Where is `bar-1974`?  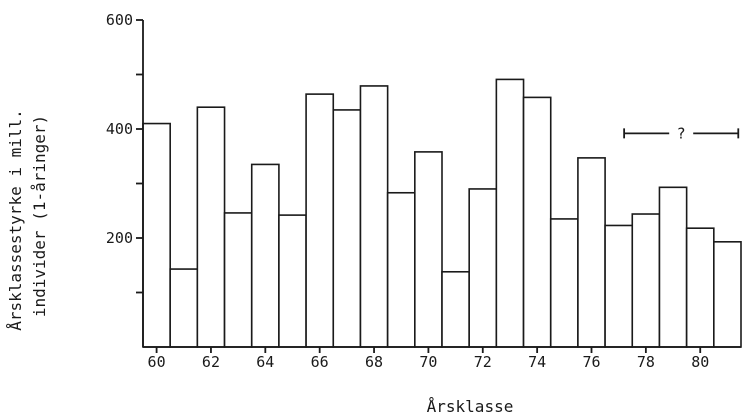 bar-1974 is located at coordinates (537, 222).